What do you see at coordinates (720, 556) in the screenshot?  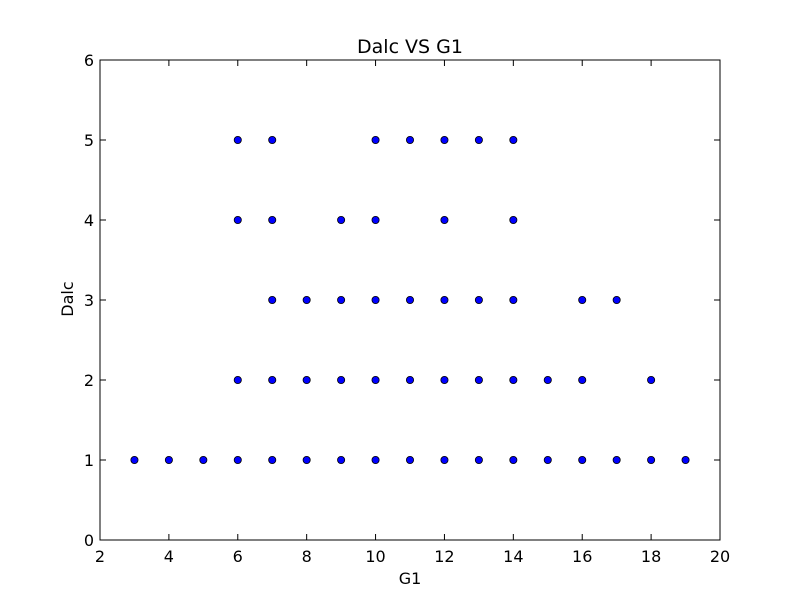 I see `x-tick-label: 20` at bounding box center [720, 556].